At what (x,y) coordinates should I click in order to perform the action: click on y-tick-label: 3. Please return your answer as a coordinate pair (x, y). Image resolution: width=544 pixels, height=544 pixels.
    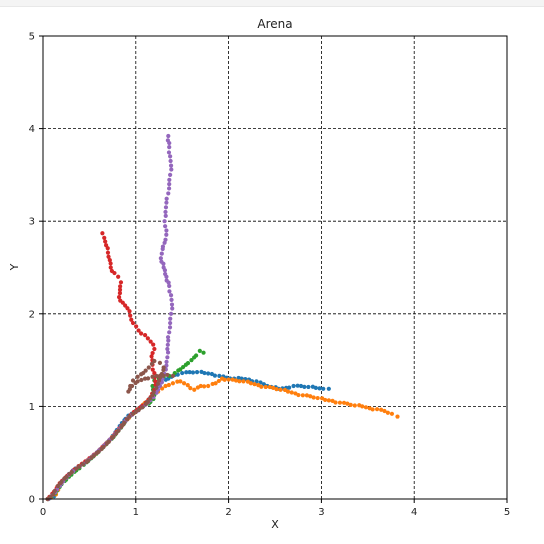
    Looking at the image, I should click on (32, 222).